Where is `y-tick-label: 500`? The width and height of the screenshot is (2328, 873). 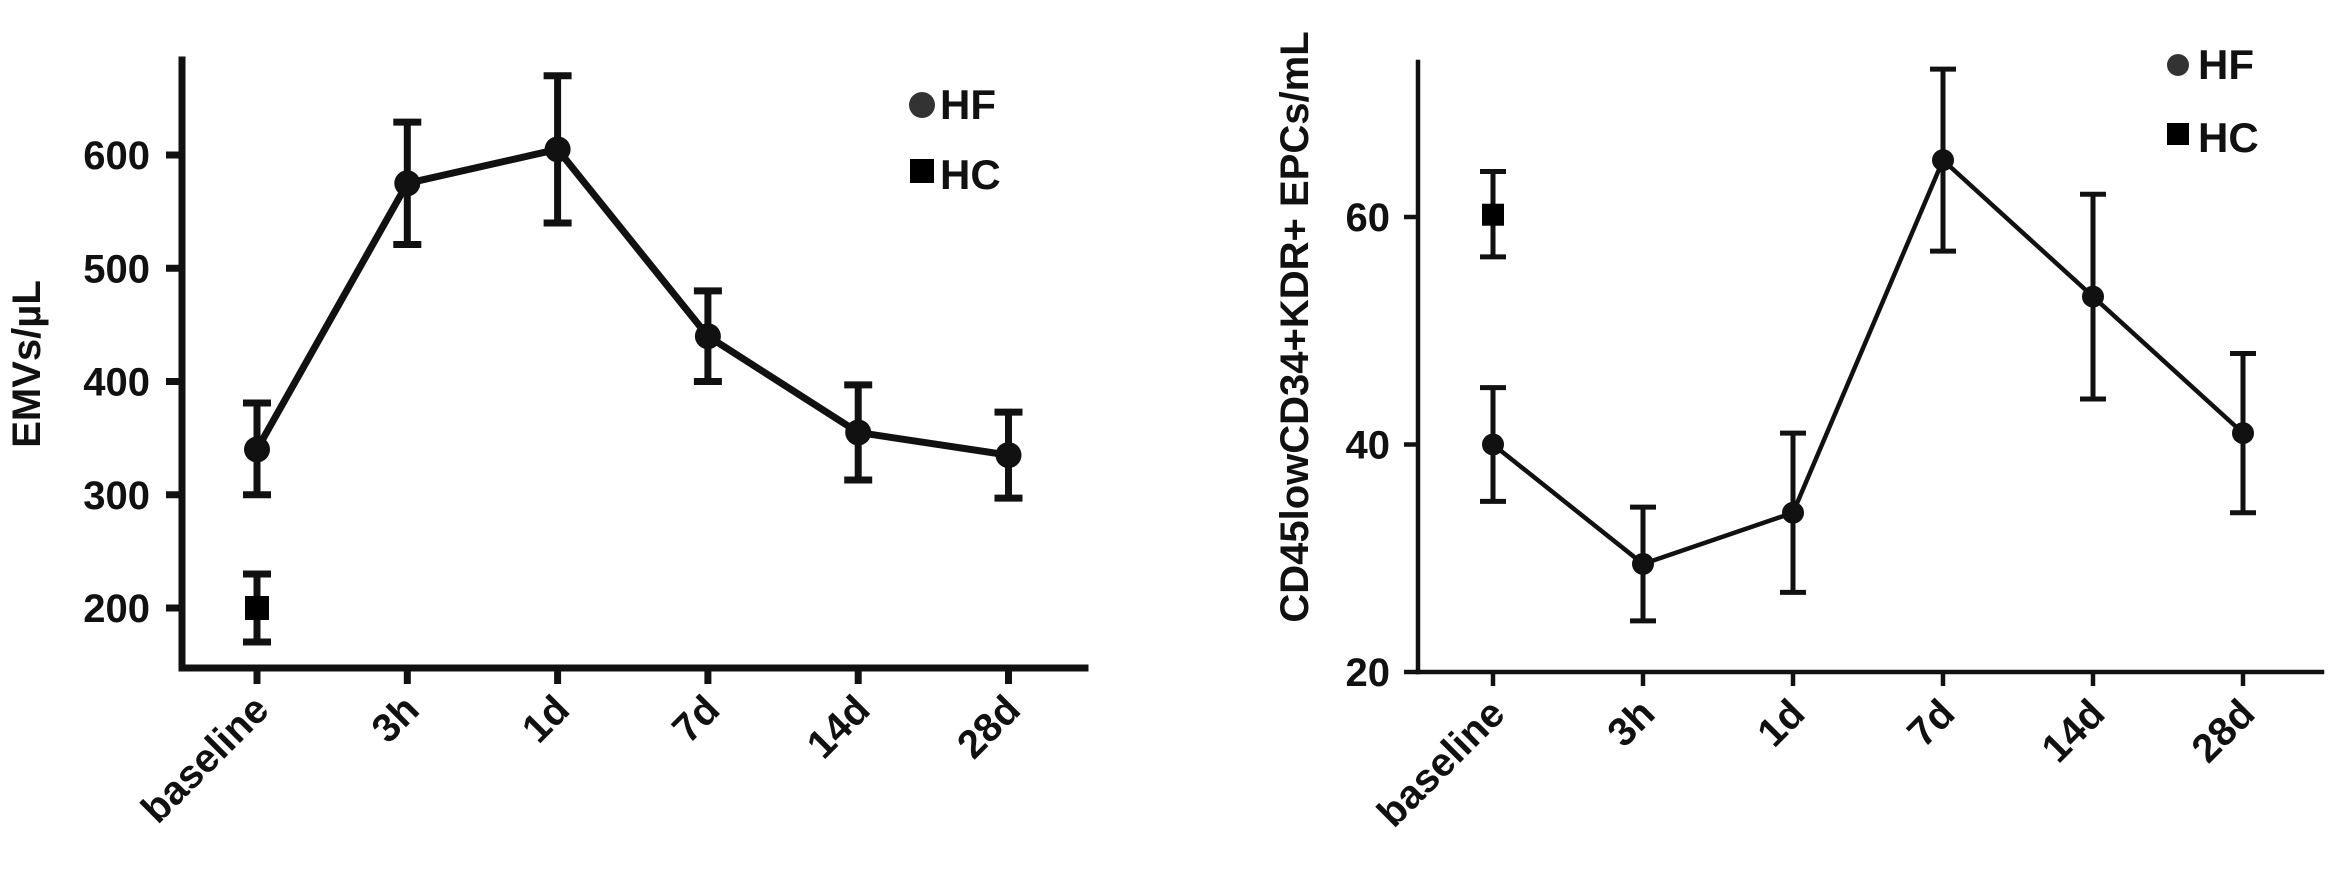 y-tick-label: 500 is located at coordinates (116, 269).